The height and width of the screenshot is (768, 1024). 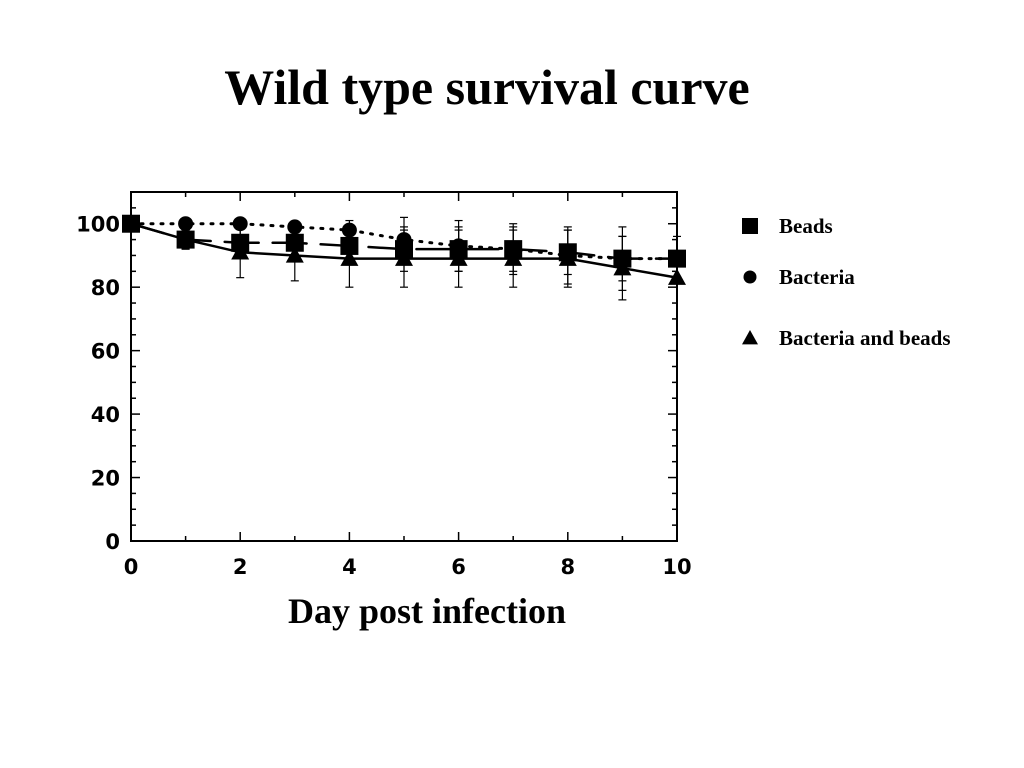 I want to click on y-tick-label: 80, so click(x=105, y=288).